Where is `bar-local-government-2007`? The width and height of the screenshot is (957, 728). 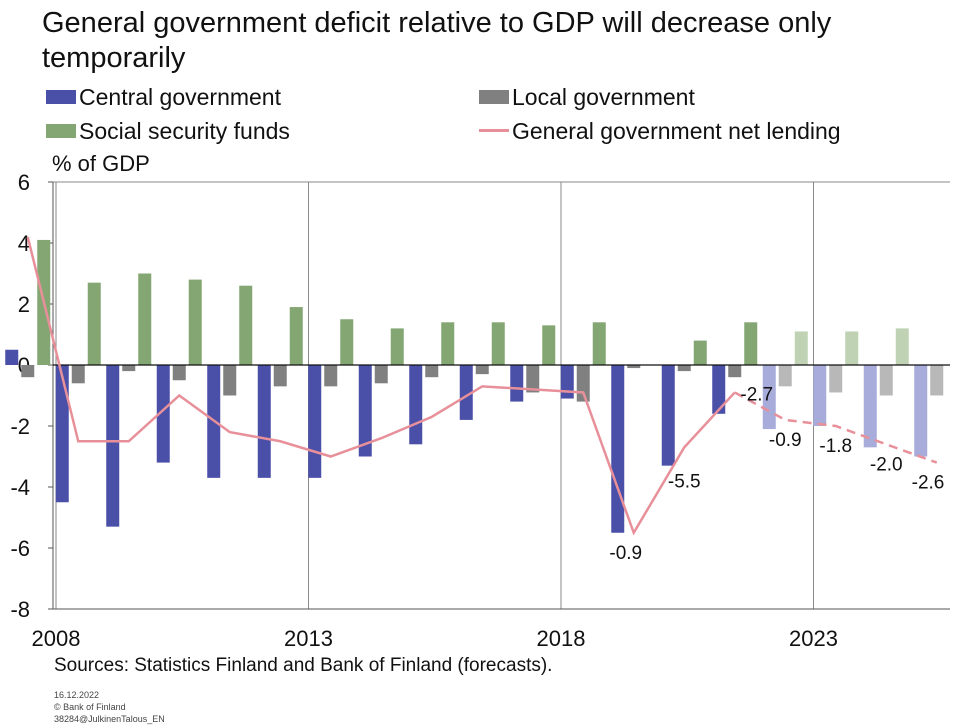
bar-local-government-2007 is located at coordinates (28, 371).